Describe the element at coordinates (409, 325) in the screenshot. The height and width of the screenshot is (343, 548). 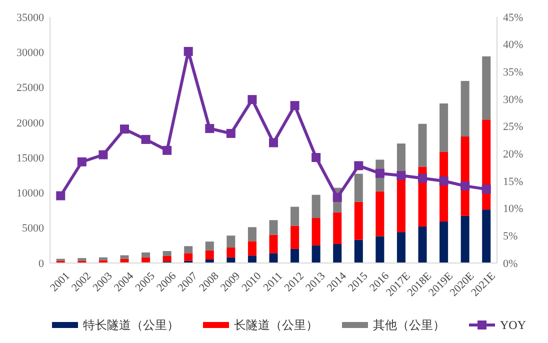
I see `legend-label: 其他（公里）` at that location.